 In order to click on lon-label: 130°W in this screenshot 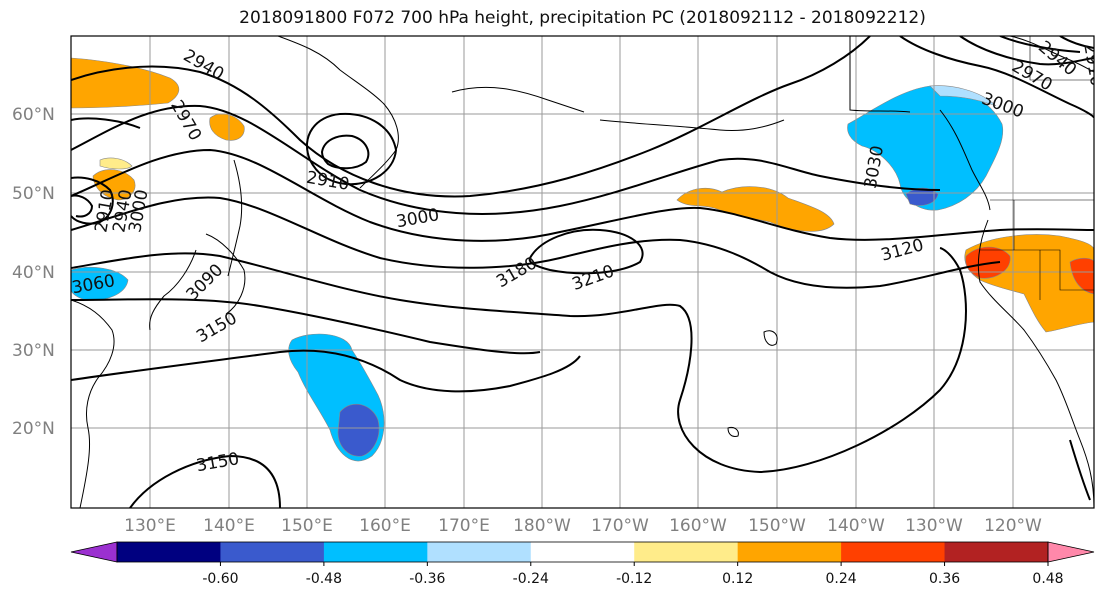, I will do `click(934, 526)`.